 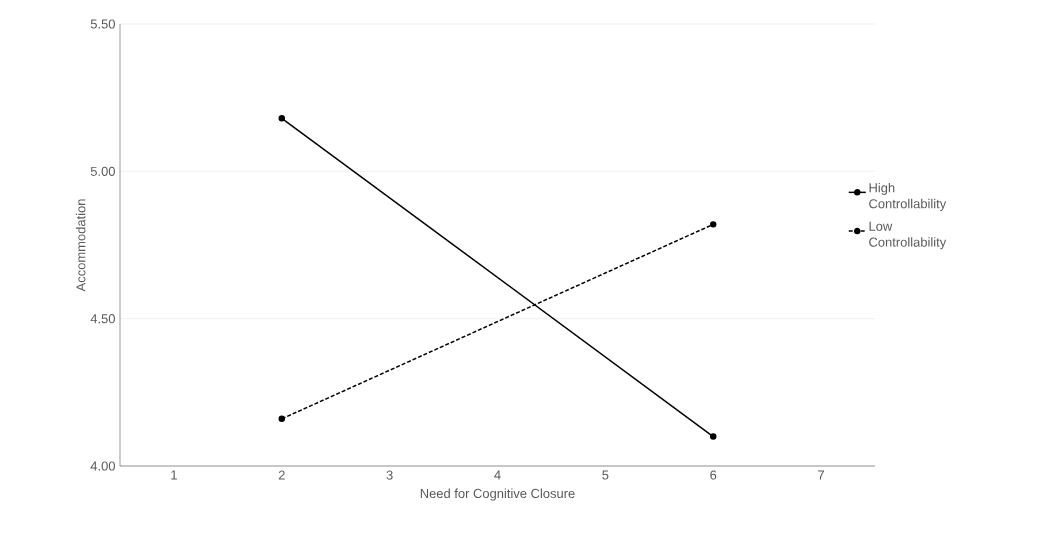 What do you see at coordinates (389, 475) in the screenshot?
I see `x-tick-label: 3` at bounding box center [389, 475].